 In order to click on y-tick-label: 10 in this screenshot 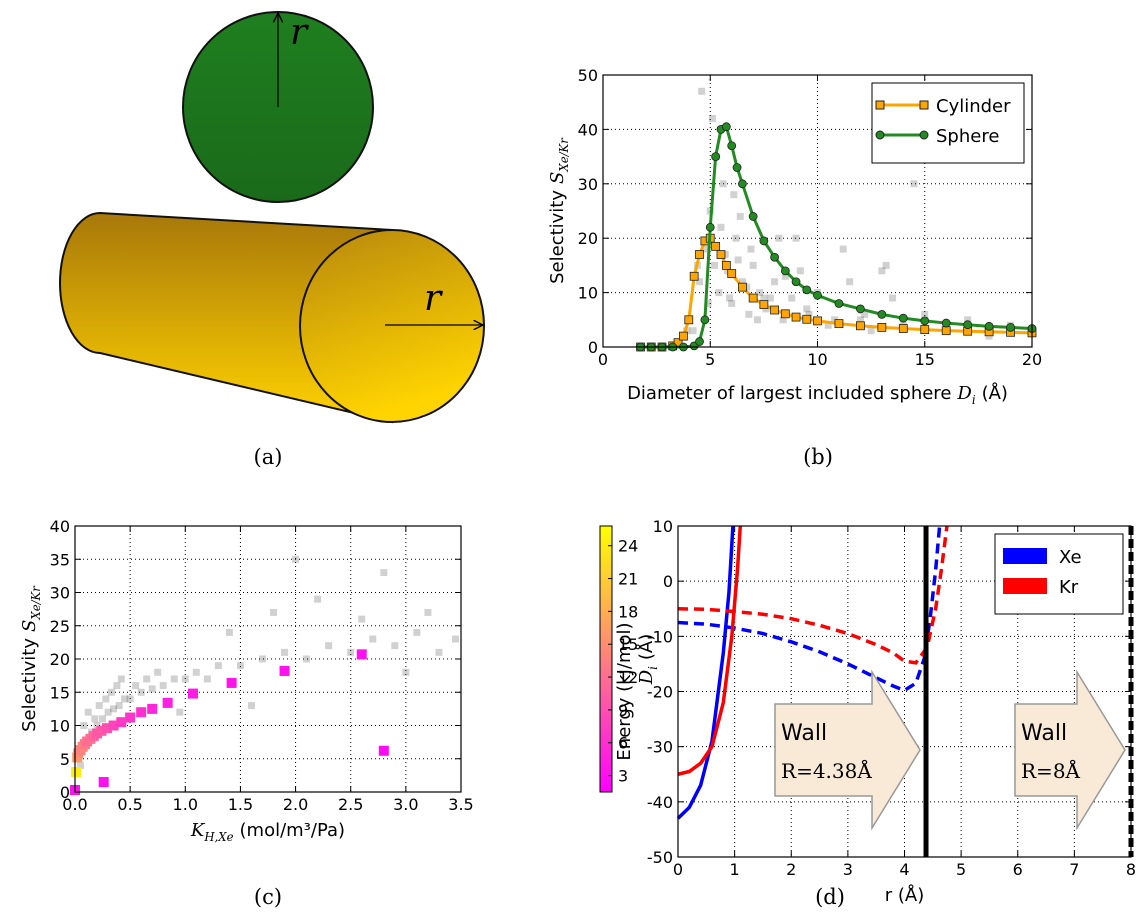, I will do `click(663, 526)`.